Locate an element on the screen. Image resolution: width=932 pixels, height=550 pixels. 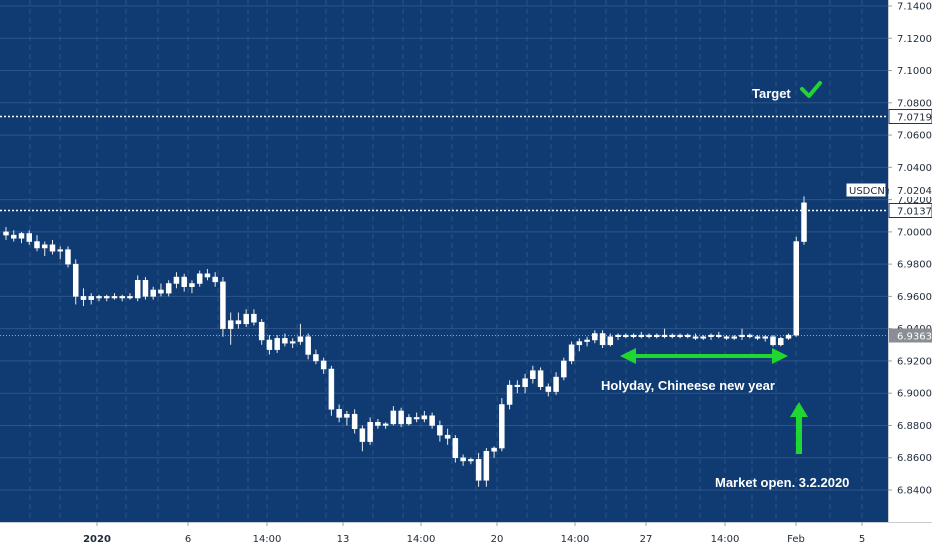
x-tick-label: 20 is located at coordinates (497, 539).